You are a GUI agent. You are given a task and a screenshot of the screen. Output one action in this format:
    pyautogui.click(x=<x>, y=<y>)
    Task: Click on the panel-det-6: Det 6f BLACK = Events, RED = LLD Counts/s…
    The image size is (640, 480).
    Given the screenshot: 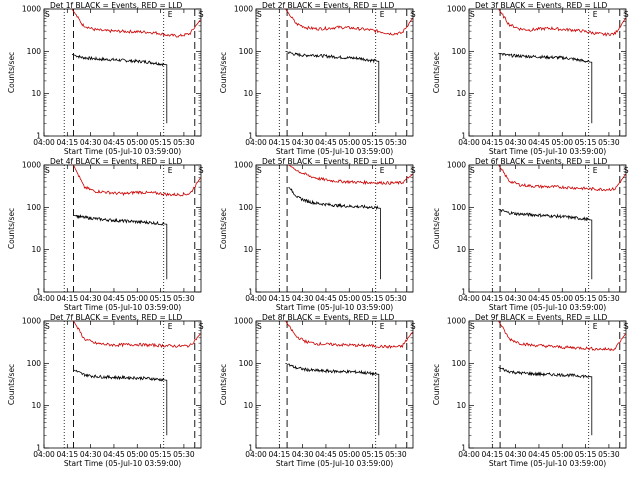 What is the action you would take?
    pyautogui.click(x=530, y=234)
    